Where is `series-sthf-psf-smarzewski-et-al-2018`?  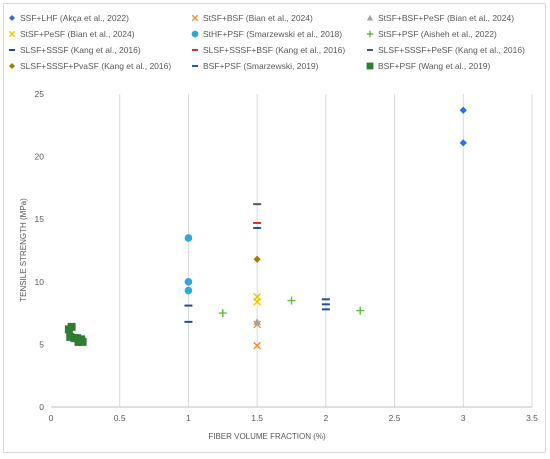
series-sthf-psf-smarzewski-et-al-2018 is located at coordinates (188, 264).